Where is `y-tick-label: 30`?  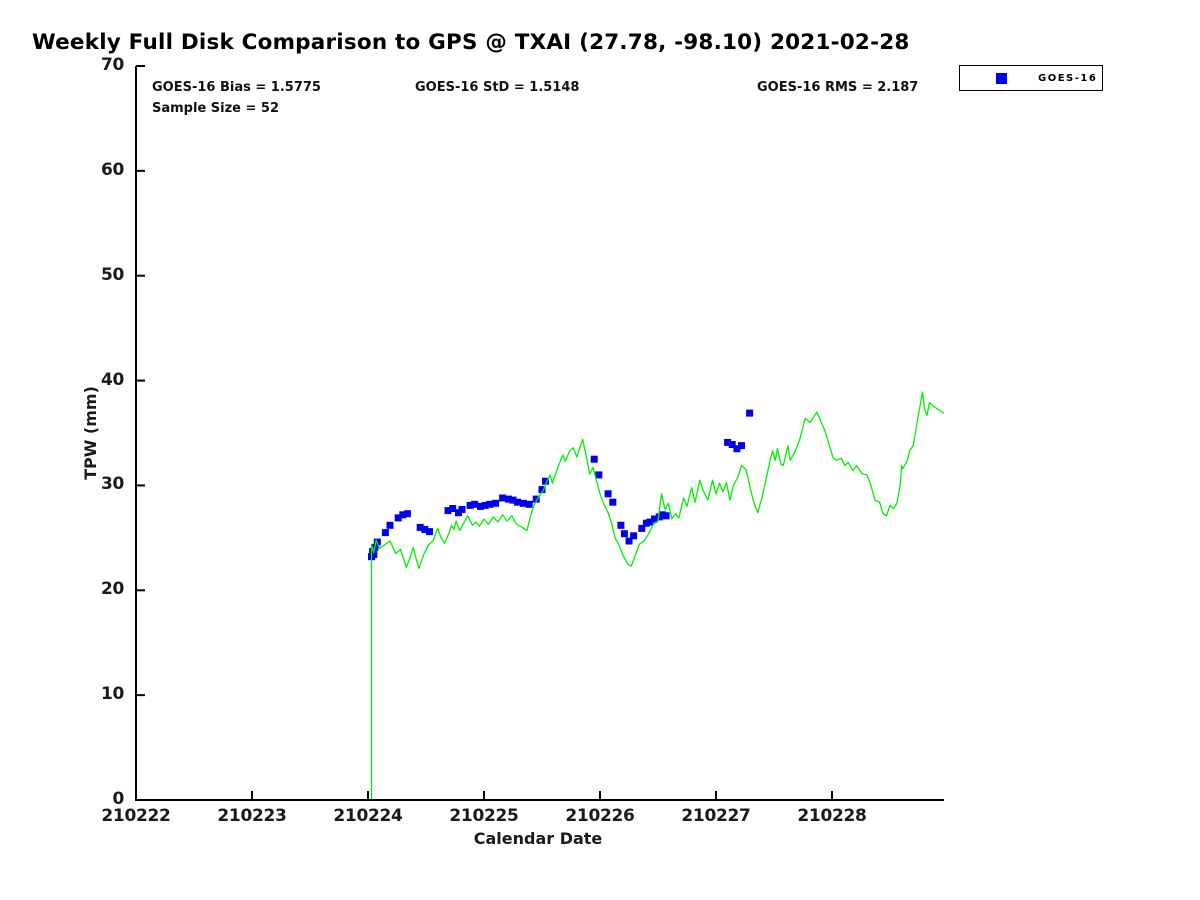 y-tick-label: 30 is located at coordinates (112, 484).